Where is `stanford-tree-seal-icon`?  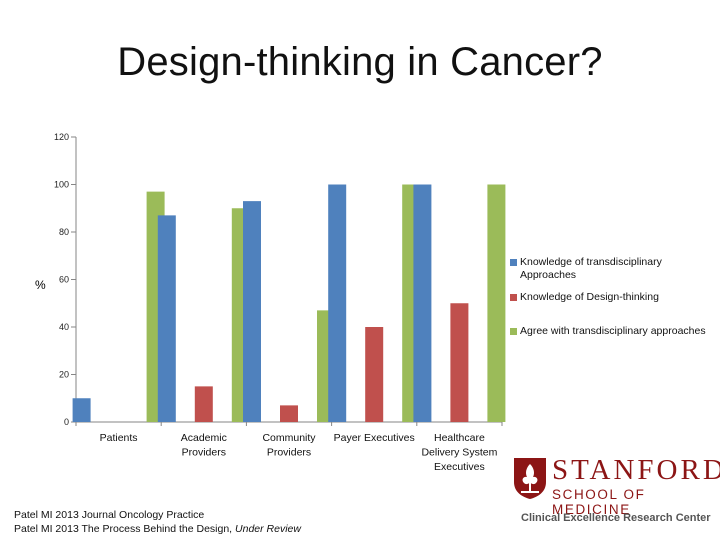 stanford-tree-seal-icon is located at coordinates (530, 478).